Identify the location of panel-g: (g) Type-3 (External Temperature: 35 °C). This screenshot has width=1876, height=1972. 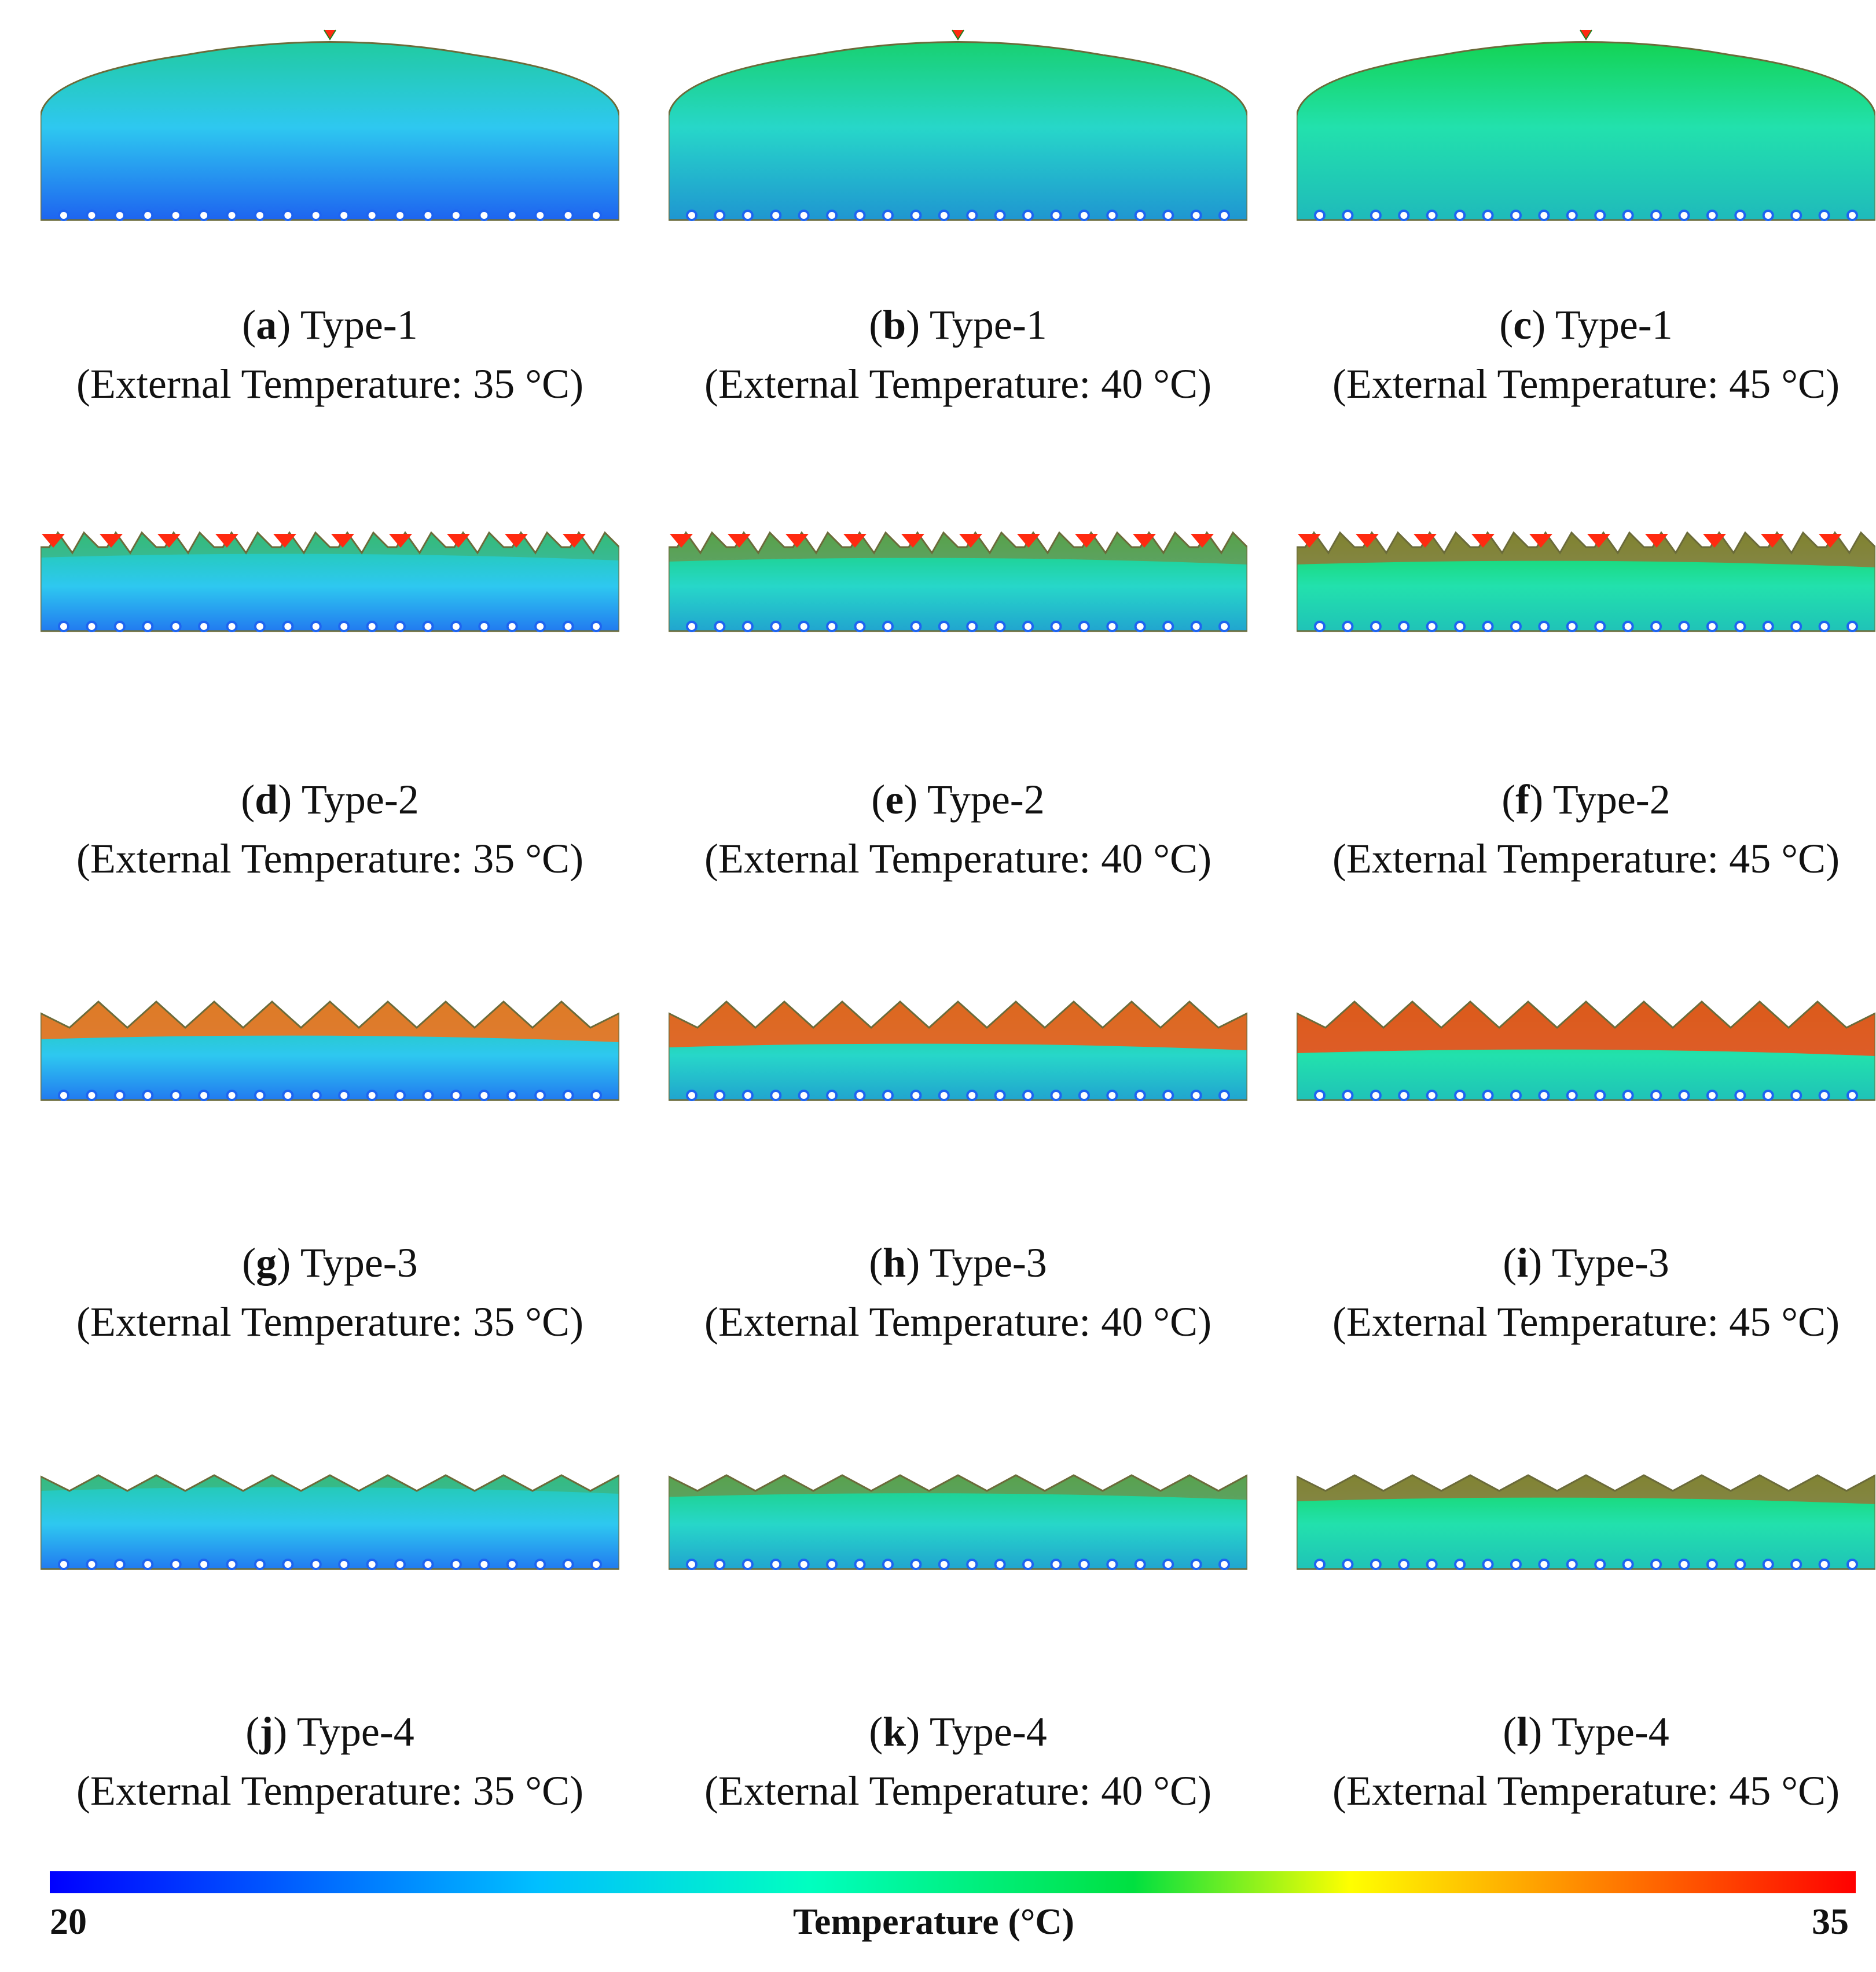
(330, 1192).